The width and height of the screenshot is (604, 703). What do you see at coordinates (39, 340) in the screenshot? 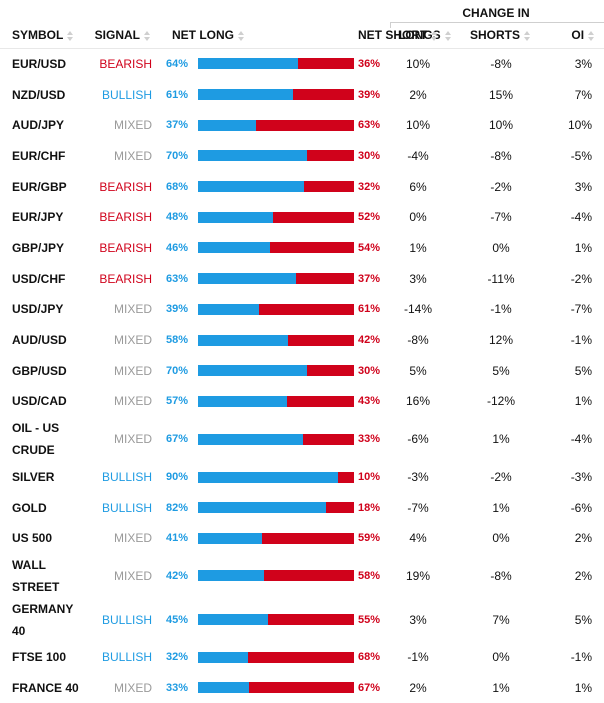
I see `symbol-name: AUD/USD` at bounding box center [39, 340].